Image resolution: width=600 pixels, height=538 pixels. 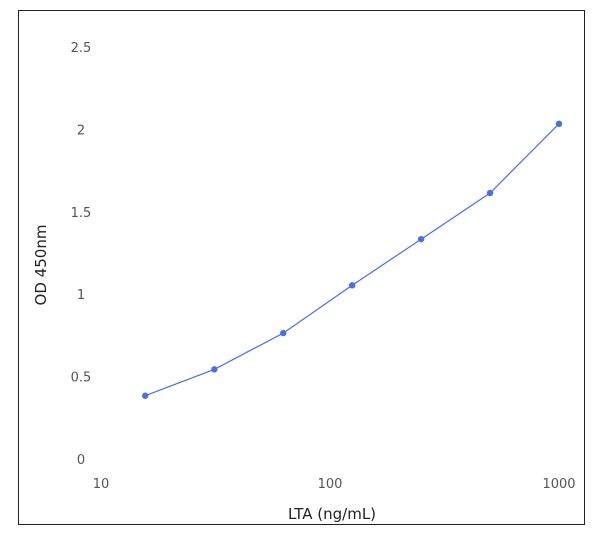 I want to click on x-tick-label: 1000, so click(x=558, y=484).